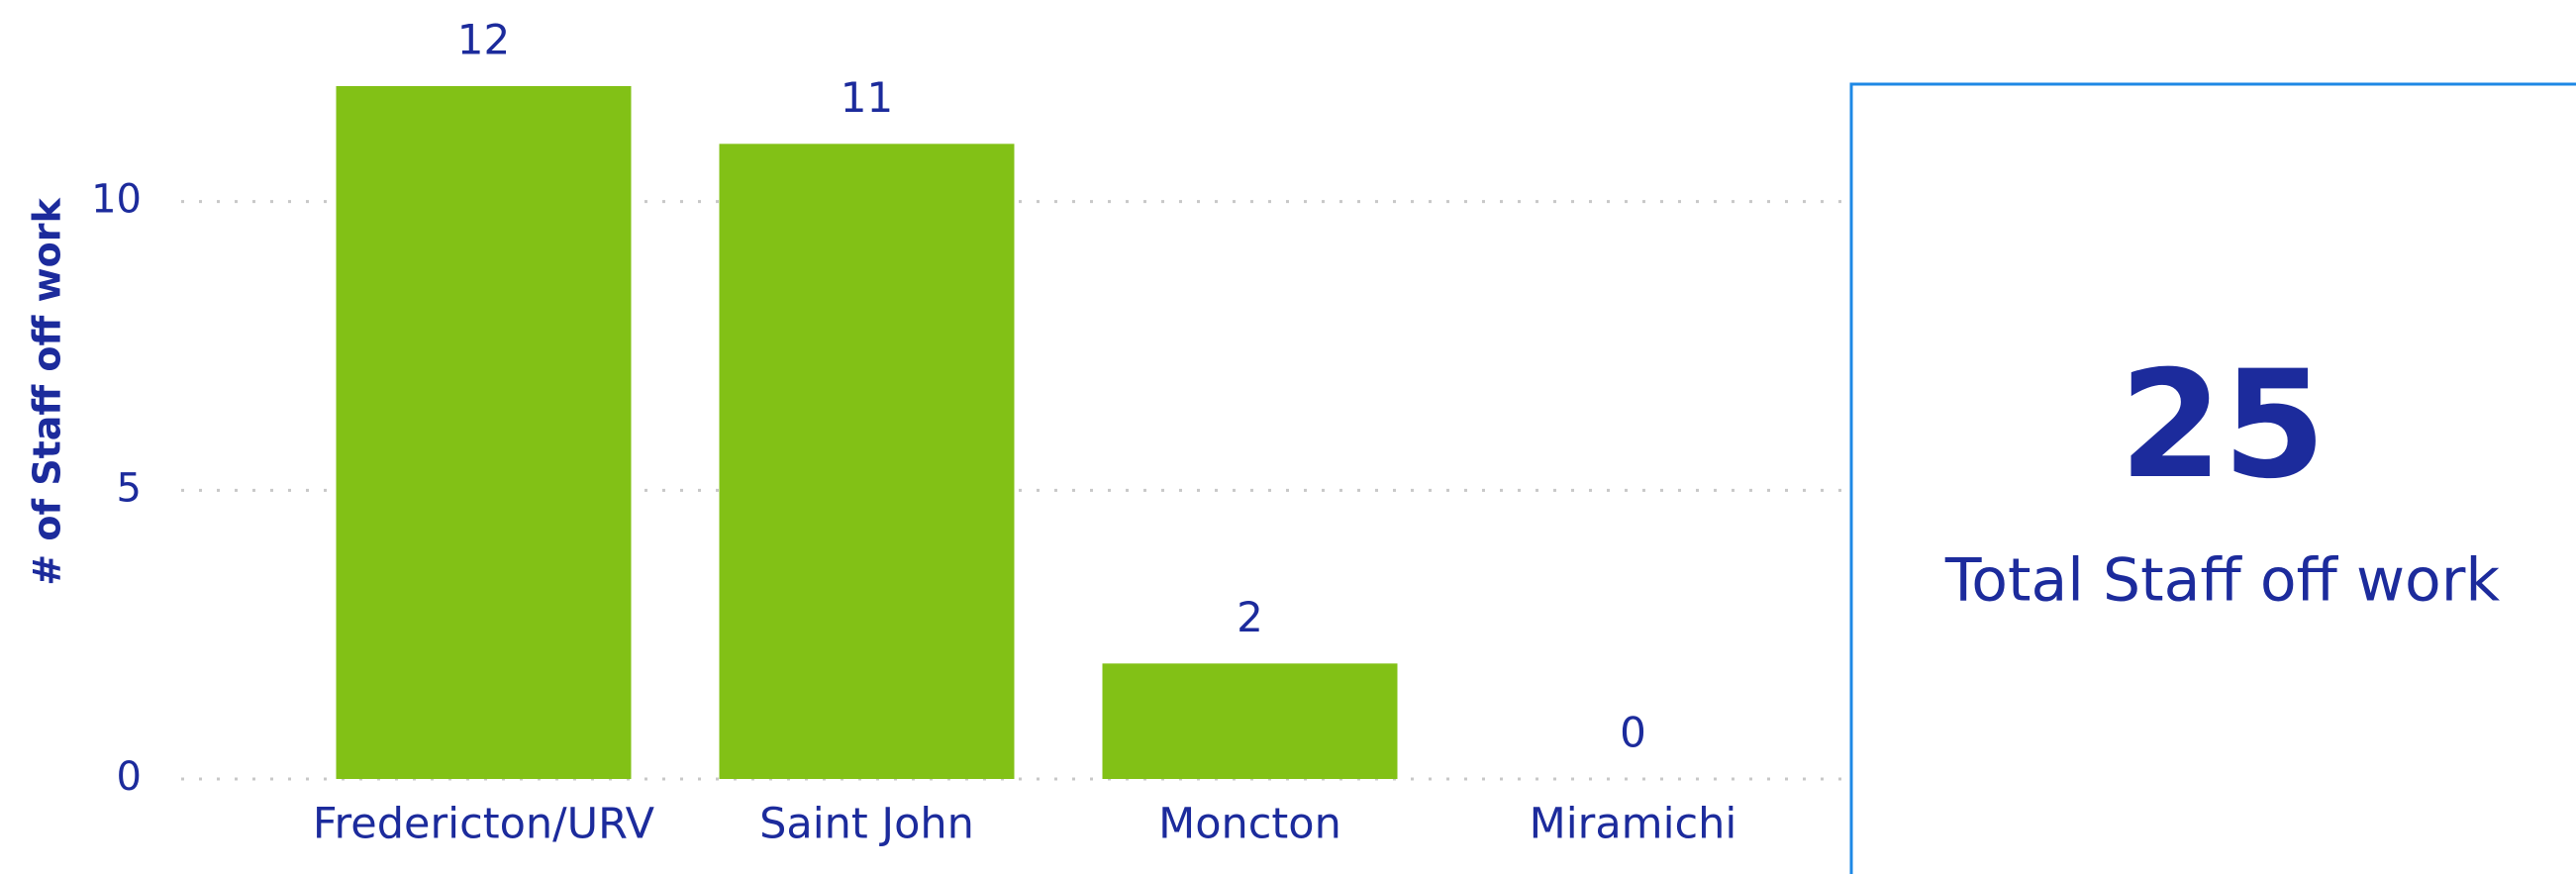  Describe the element at coordinates (129, 488) in the screenshot. I see `y-tick-label: 5` at that location.